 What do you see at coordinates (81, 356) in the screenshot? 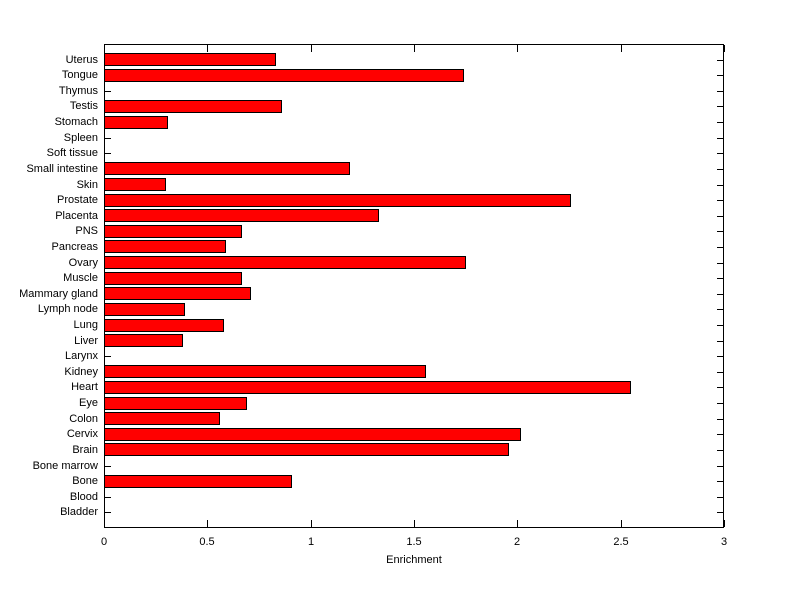
I see `category-label: Larynx` at bounding box center [81, 356].